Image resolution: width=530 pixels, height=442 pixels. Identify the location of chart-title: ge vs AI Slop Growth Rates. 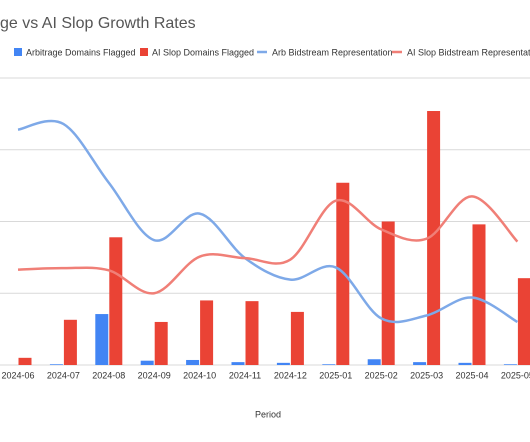
(98, 23).